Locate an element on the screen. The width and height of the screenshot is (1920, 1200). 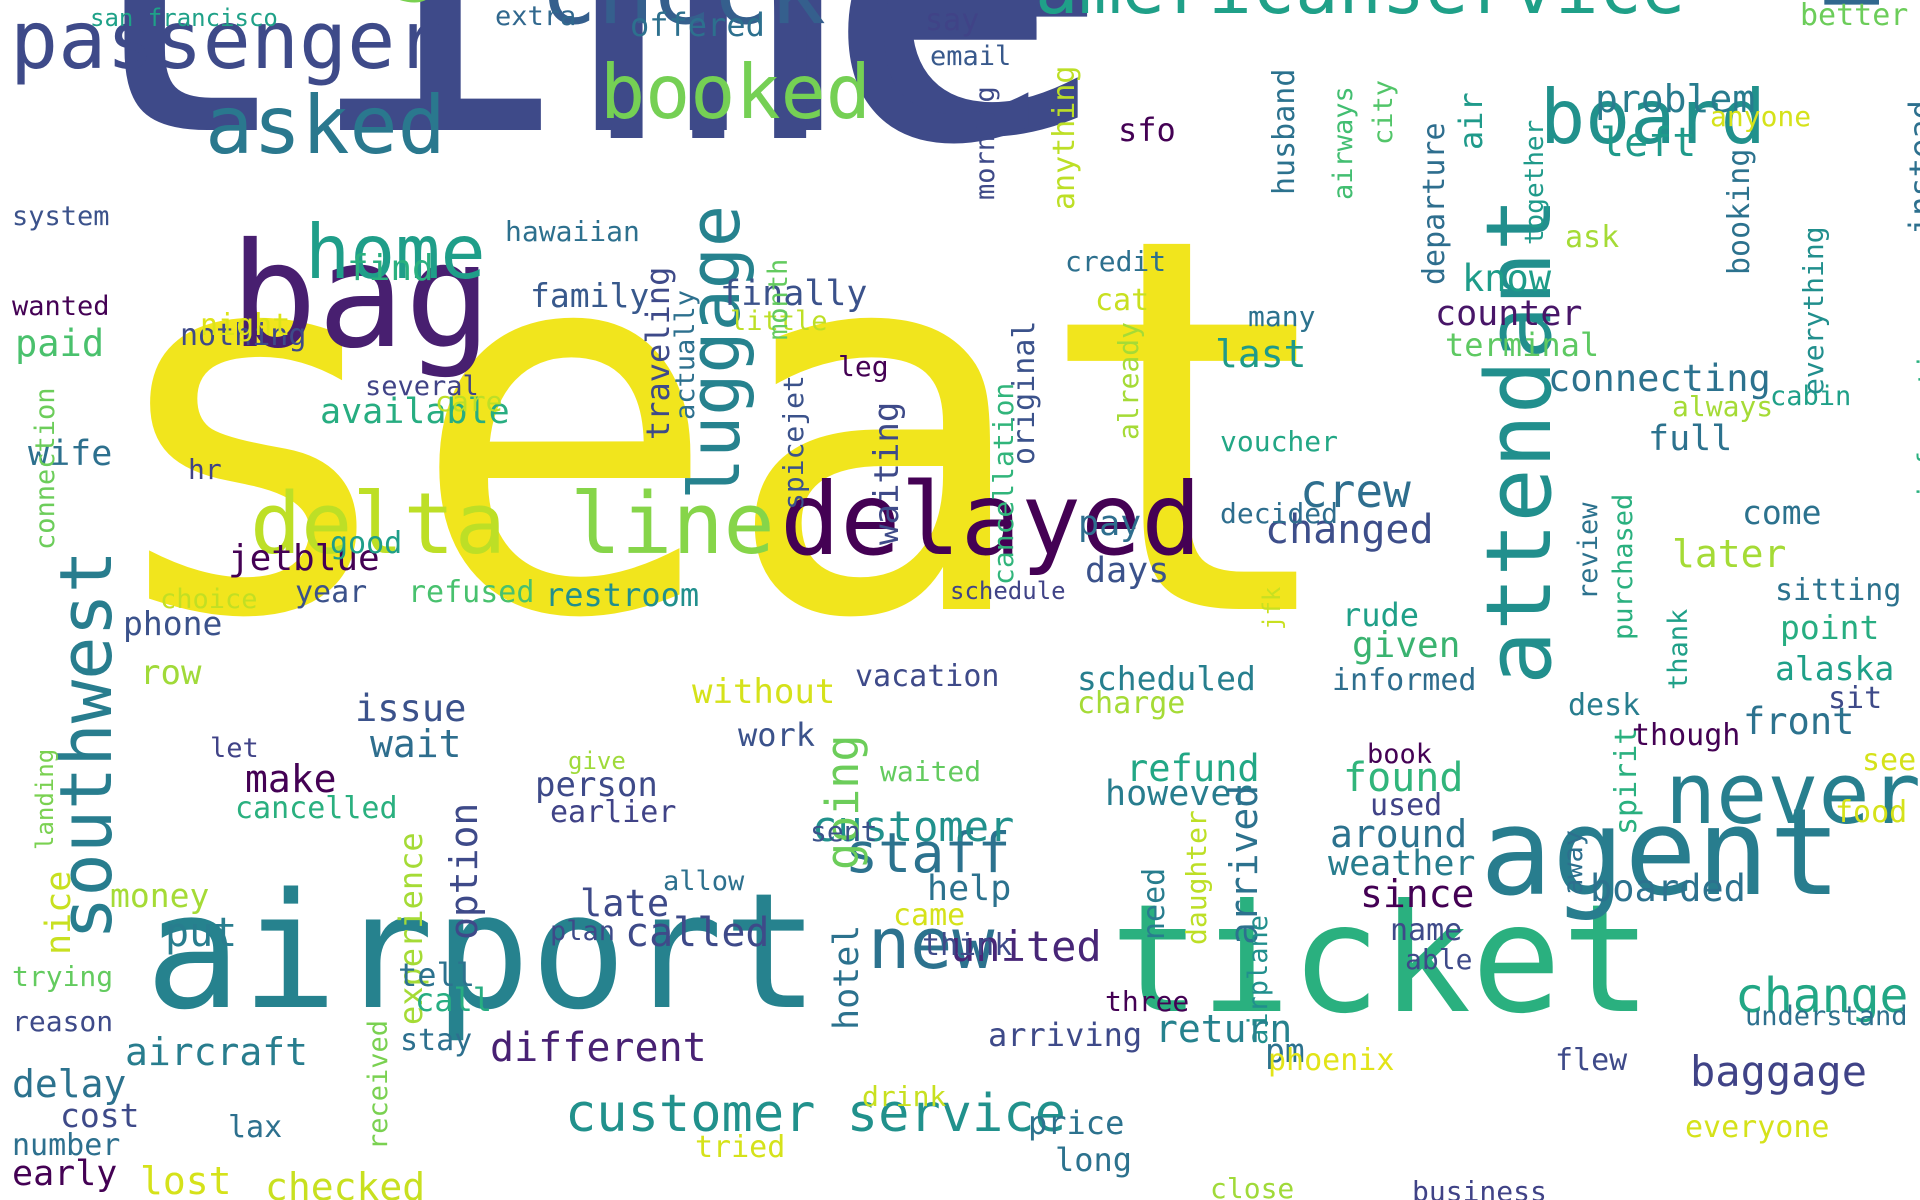
word-wait: wait is located at coordinates (416, 743).